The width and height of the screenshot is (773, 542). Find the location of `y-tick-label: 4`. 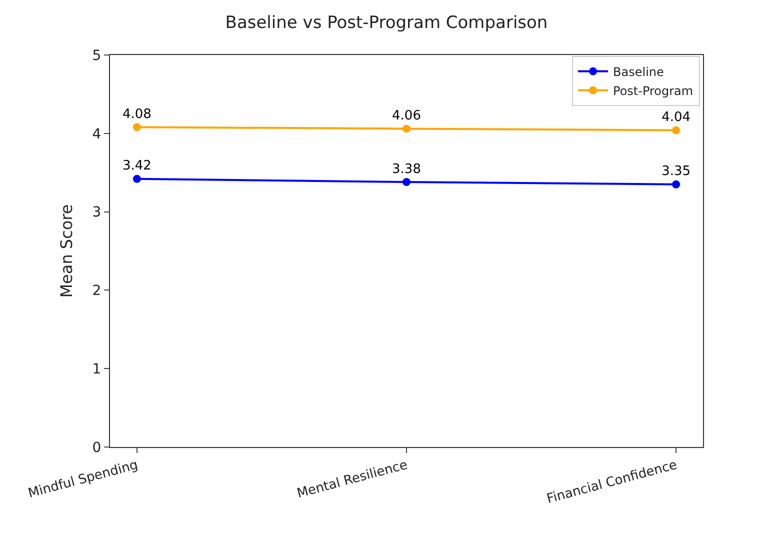

y-tick-label: 4 is located at coordinates (97, 134).